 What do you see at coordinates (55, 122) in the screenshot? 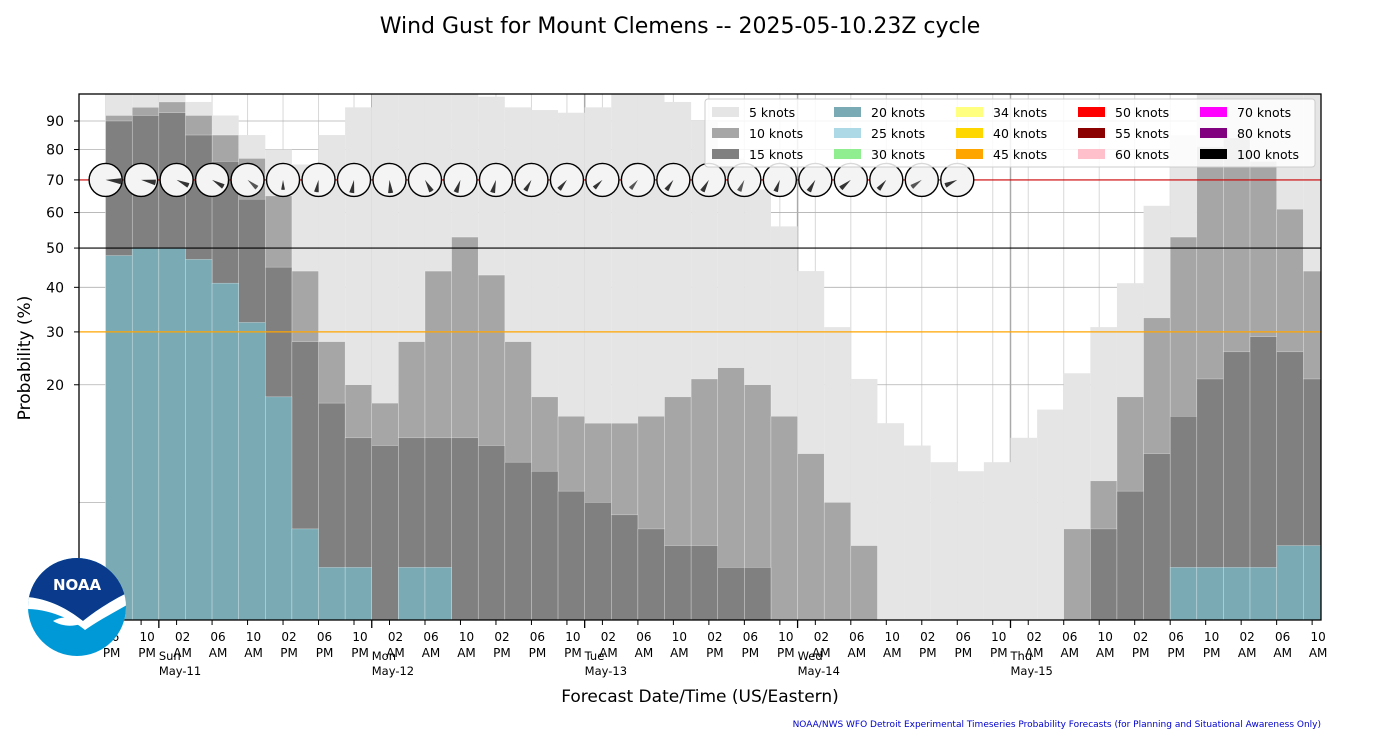
I see `y-tick-label: 90` at bounding box center [55, 122].